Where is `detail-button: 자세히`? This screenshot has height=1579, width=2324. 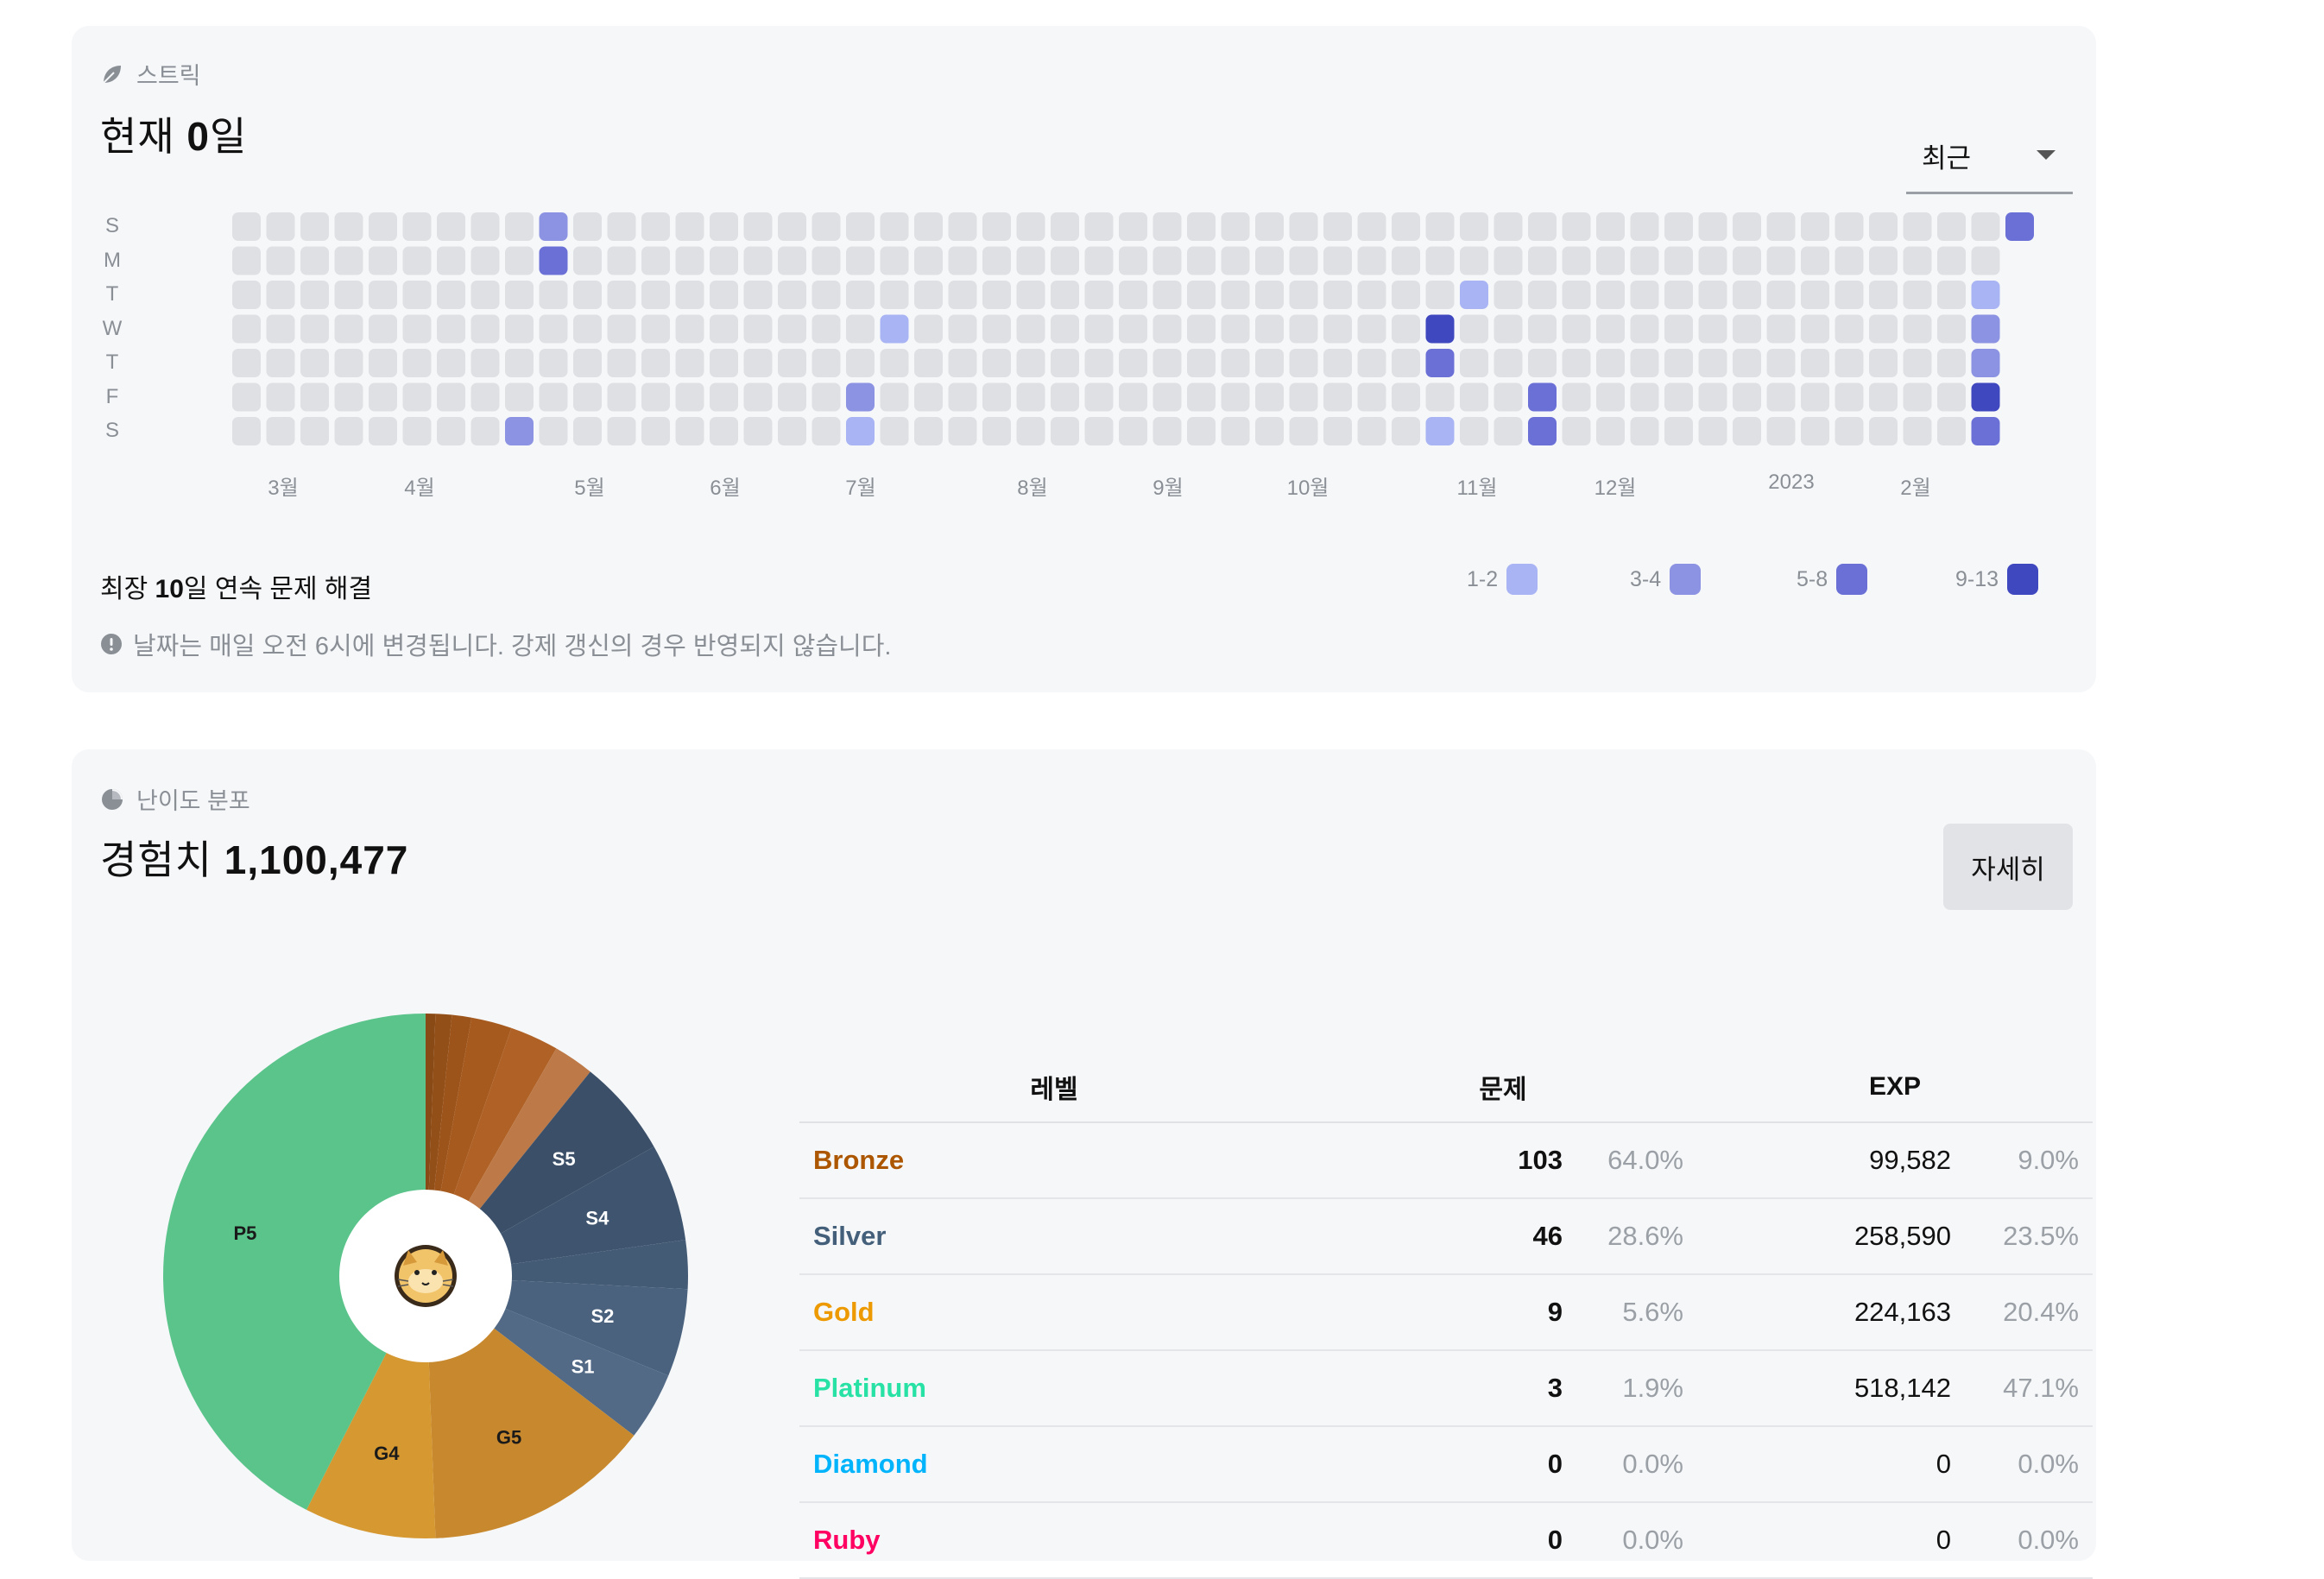 detail-button: 자세히 is located at coordinates (2008, 867).